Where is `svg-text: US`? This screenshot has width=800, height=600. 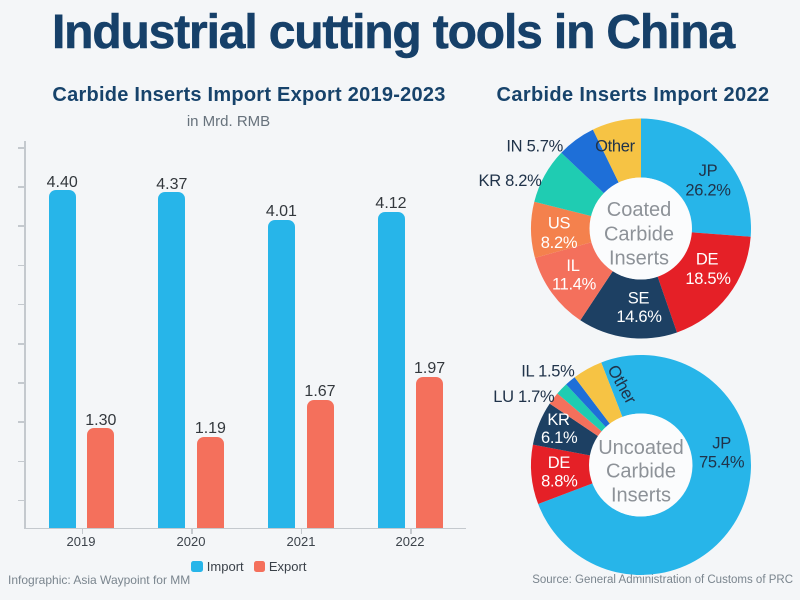
svg-text: US is located at coordinates (559, 224).